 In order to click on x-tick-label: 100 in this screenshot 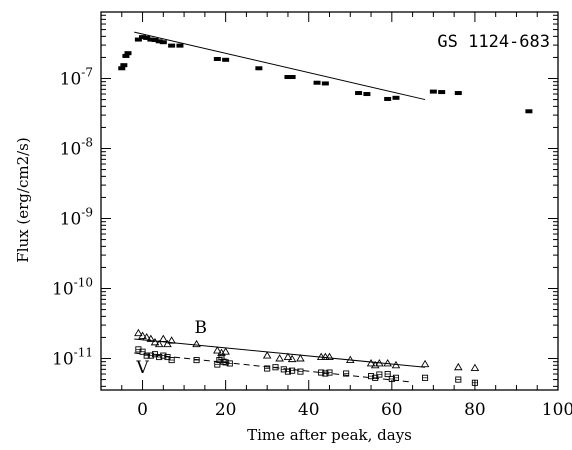, I will do `click(557, 410)`.